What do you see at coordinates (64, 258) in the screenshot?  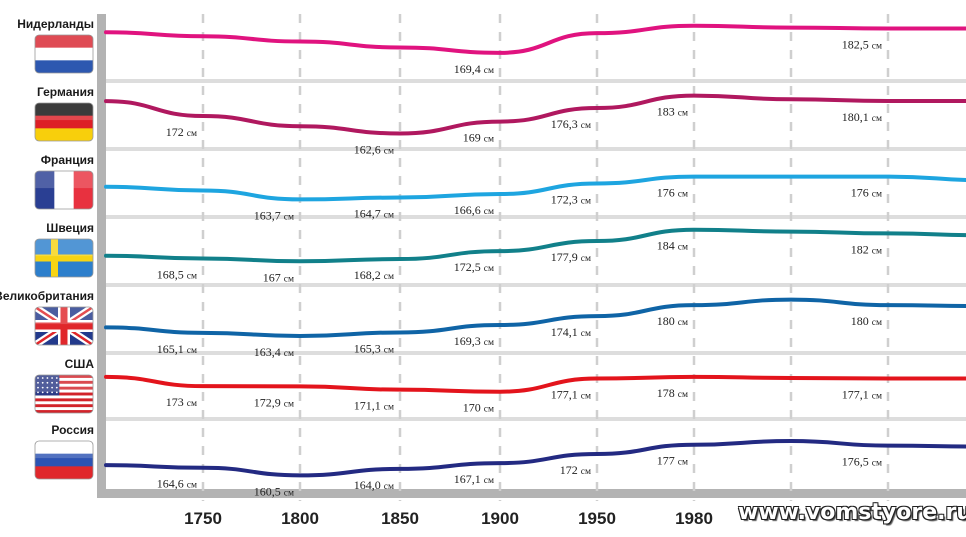 I see `sweden-flag` at bounding box center [64, 258].